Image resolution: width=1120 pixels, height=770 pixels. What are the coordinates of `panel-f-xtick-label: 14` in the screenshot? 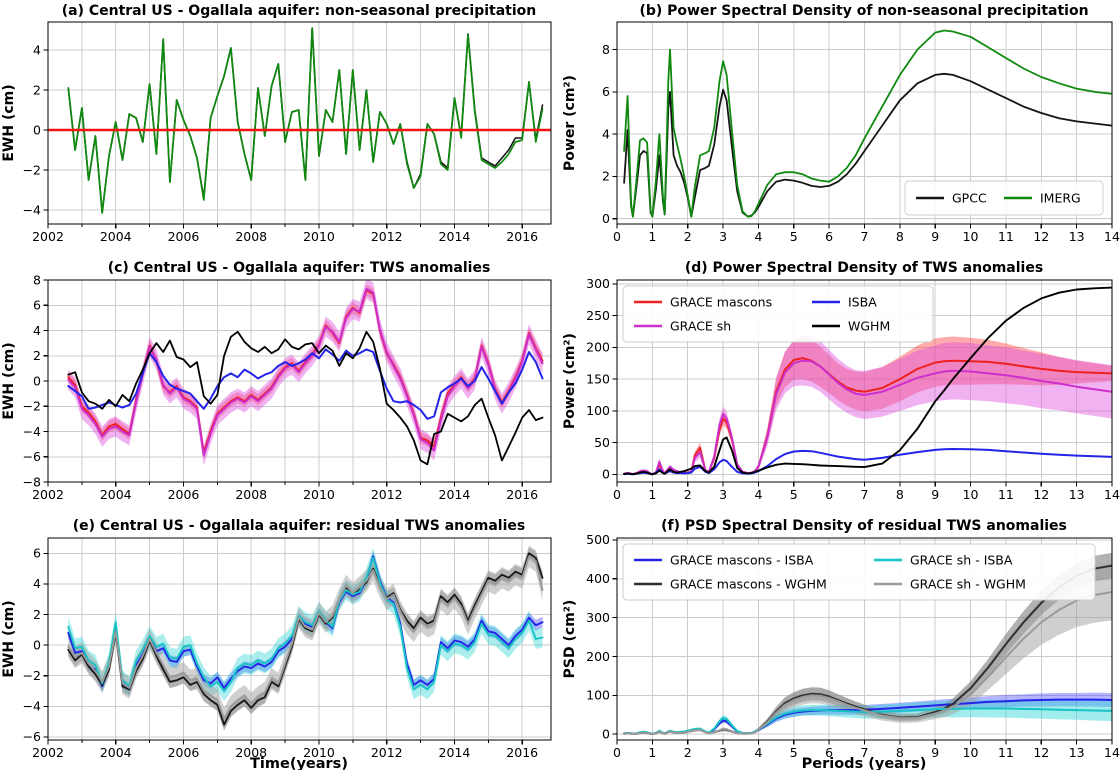 It's located at (1112, 752).